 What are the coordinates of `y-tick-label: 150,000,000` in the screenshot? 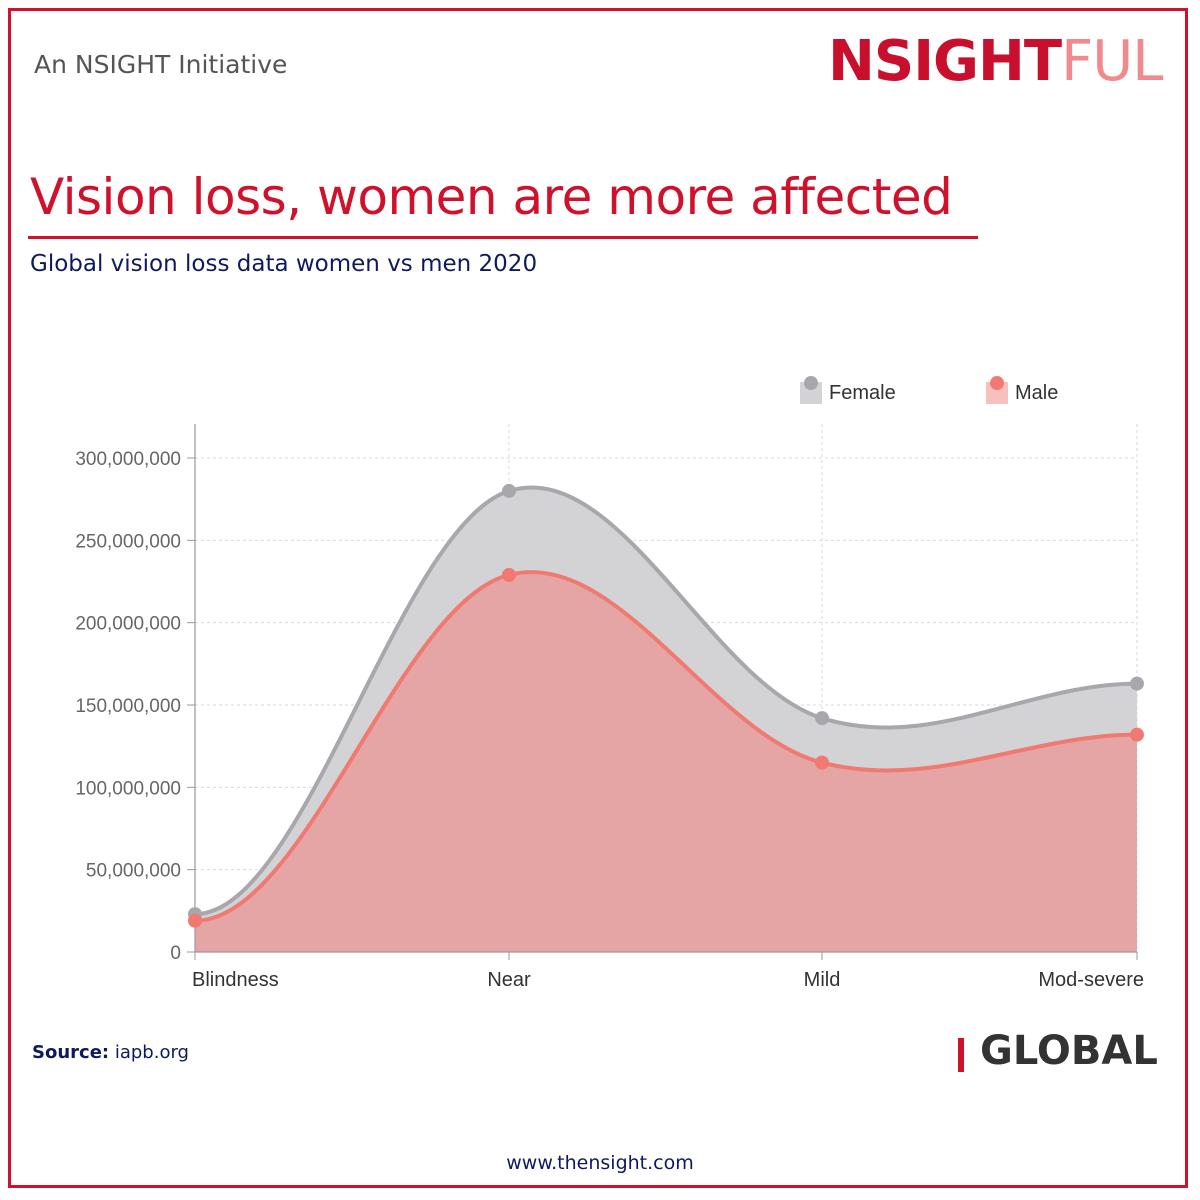 It's located at (128, 706).